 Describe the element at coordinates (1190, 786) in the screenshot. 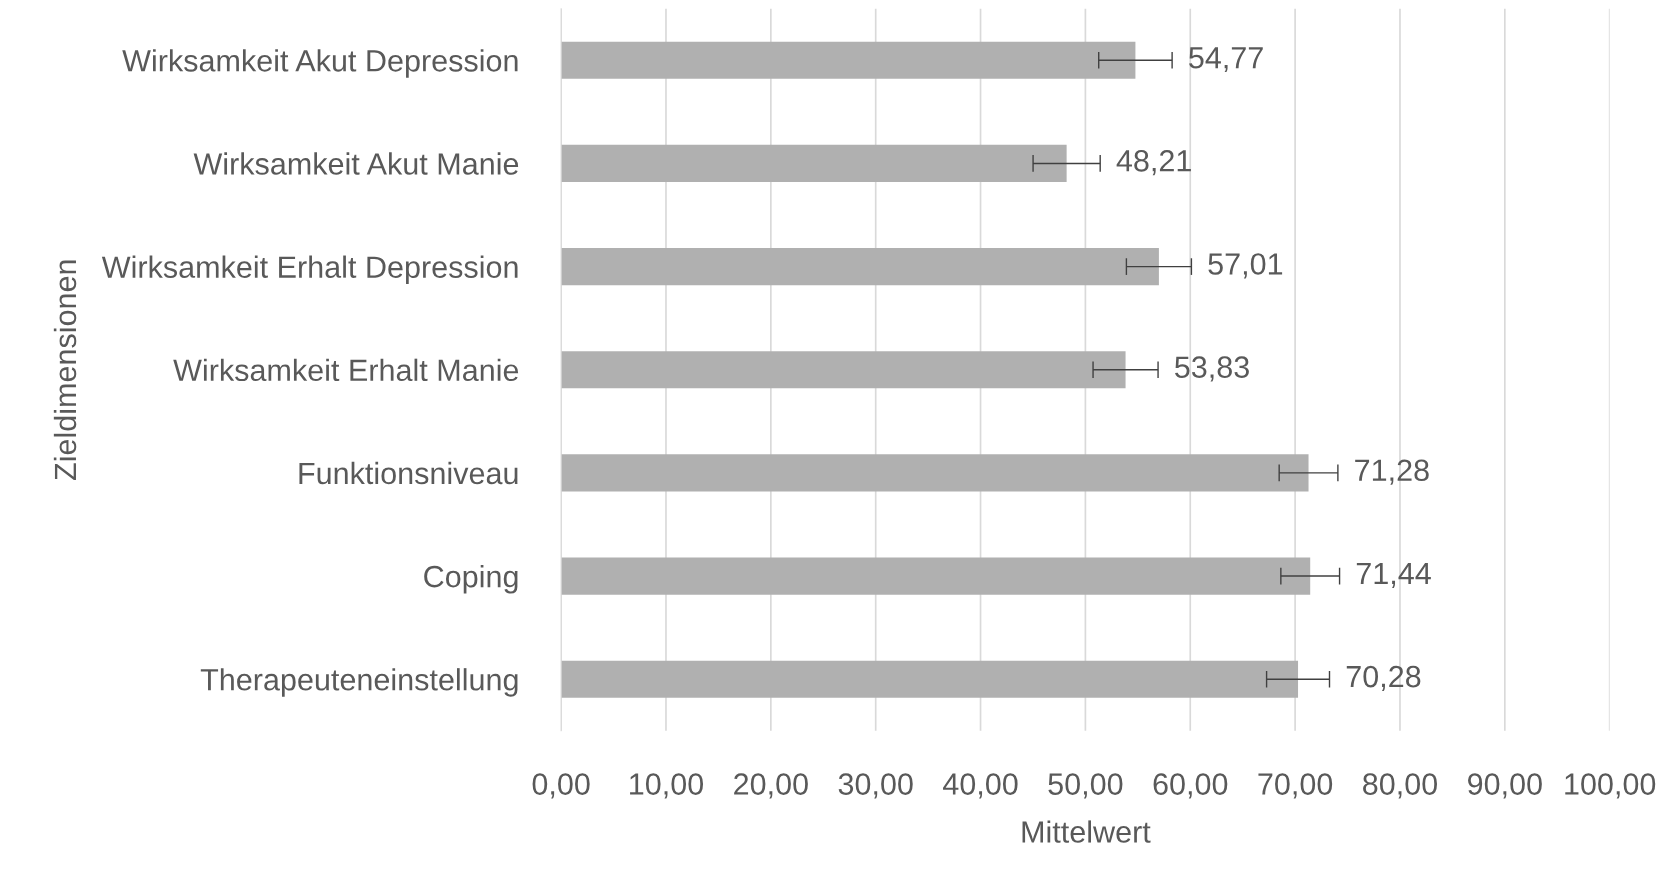

I see `x-tick-label: 60,00` at that location.